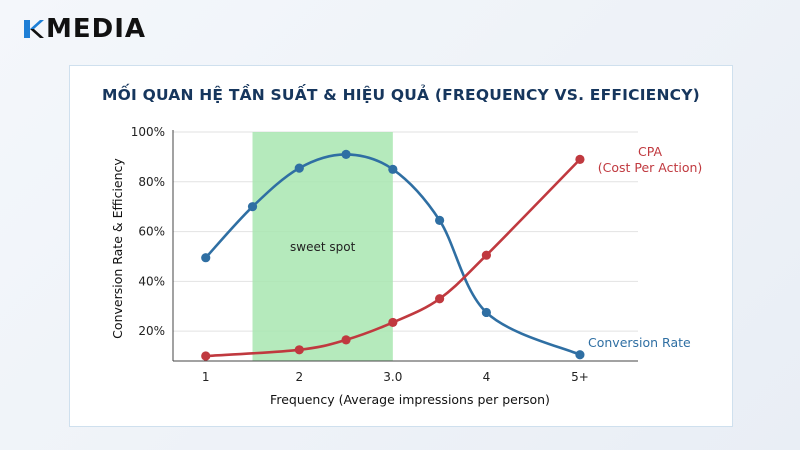 Image resolution: width=800 pixels, height=450 pixels. What do you see at coordinates (487, 377) in the screenshot?
I see `x-tick-label: 4` at bounding box center [487, 377].